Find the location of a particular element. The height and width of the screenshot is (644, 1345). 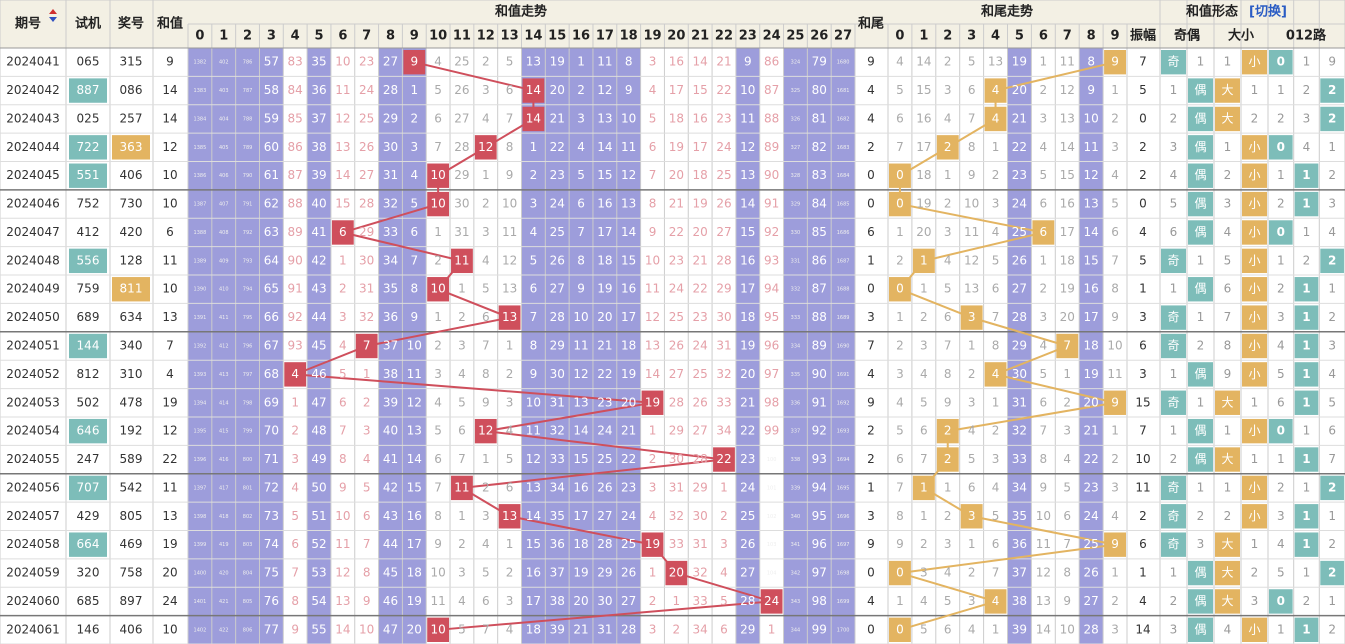

sum-omission: 794 is located at coordinates (248, 290).